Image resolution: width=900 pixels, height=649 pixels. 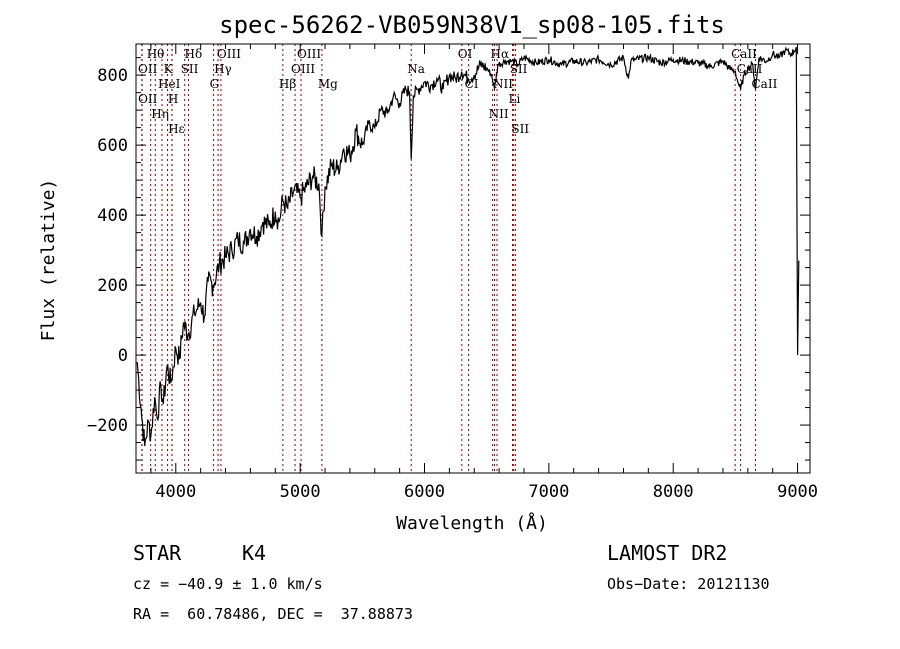 I want to click on x-tick-label: 9000, so click(x=797, y=492).